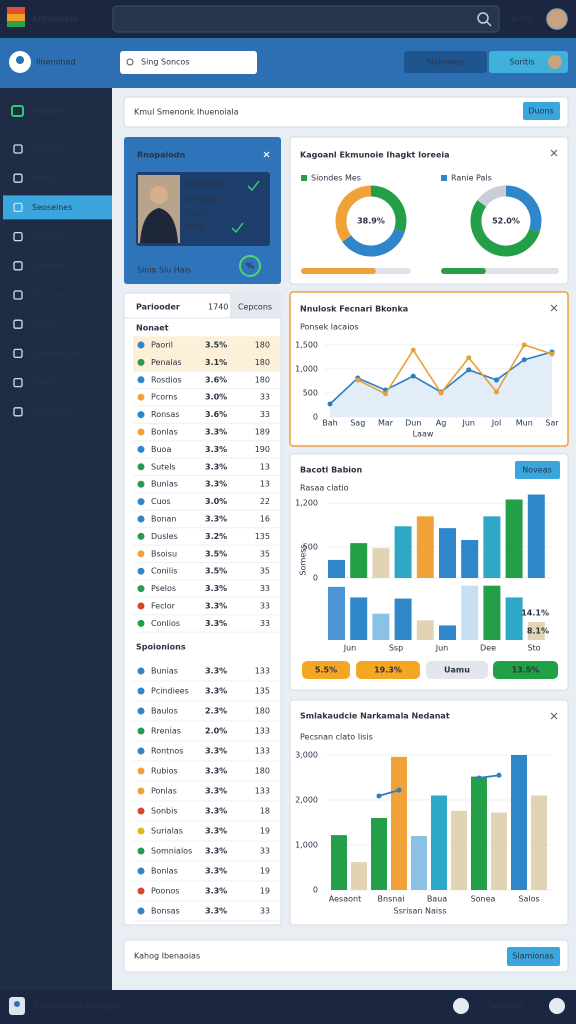  I want to click on row-name: Bunias, so click(164, 671).